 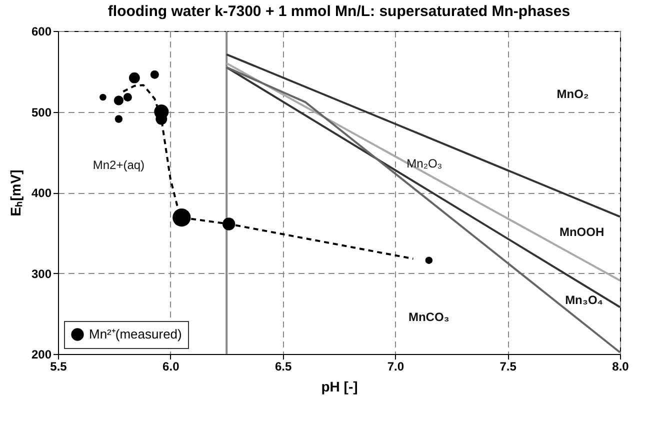 What do you see at coordinates (424, 163) in the screenshot?
I see `annotation: Mn₂O₃` at bounding box center [424, 163].